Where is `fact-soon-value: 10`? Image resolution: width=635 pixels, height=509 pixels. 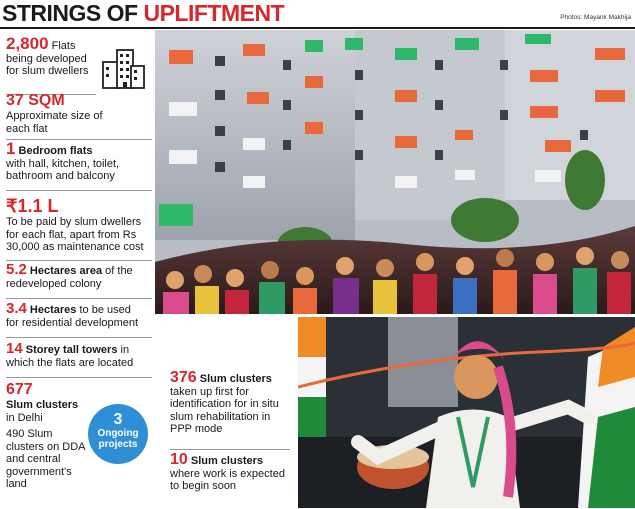
fact-soon-value: 10 is located at coordinates (179, 459).